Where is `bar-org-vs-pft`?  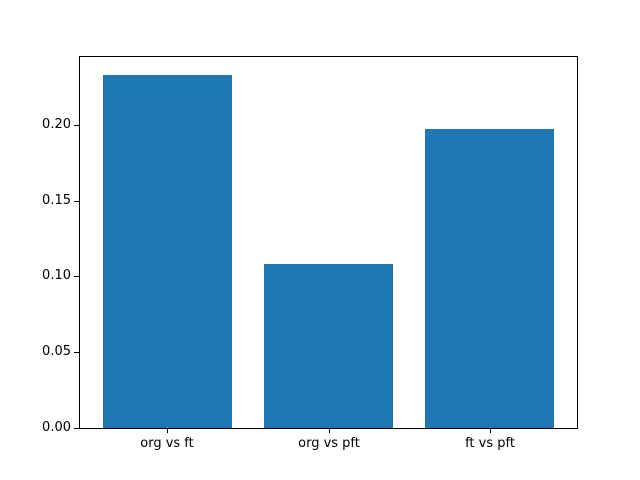 bar-org-vs-pft is located at coordinates (329, 346).